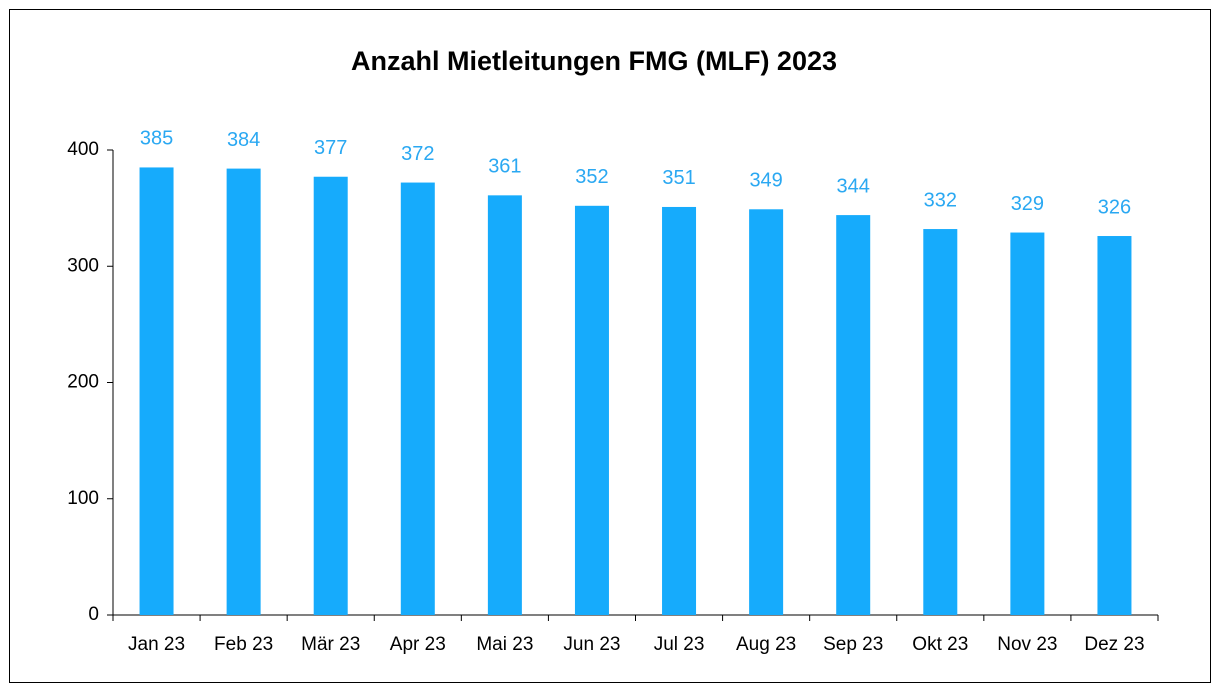 The image size is (1221, 693). I want to click on y-tick-label: 300, so click(83, 265).